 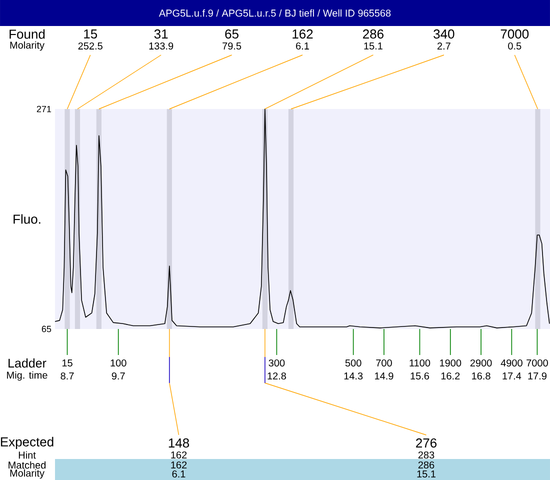 I want to click on x-tick-label: 16.2, so click(x=450, y=376).